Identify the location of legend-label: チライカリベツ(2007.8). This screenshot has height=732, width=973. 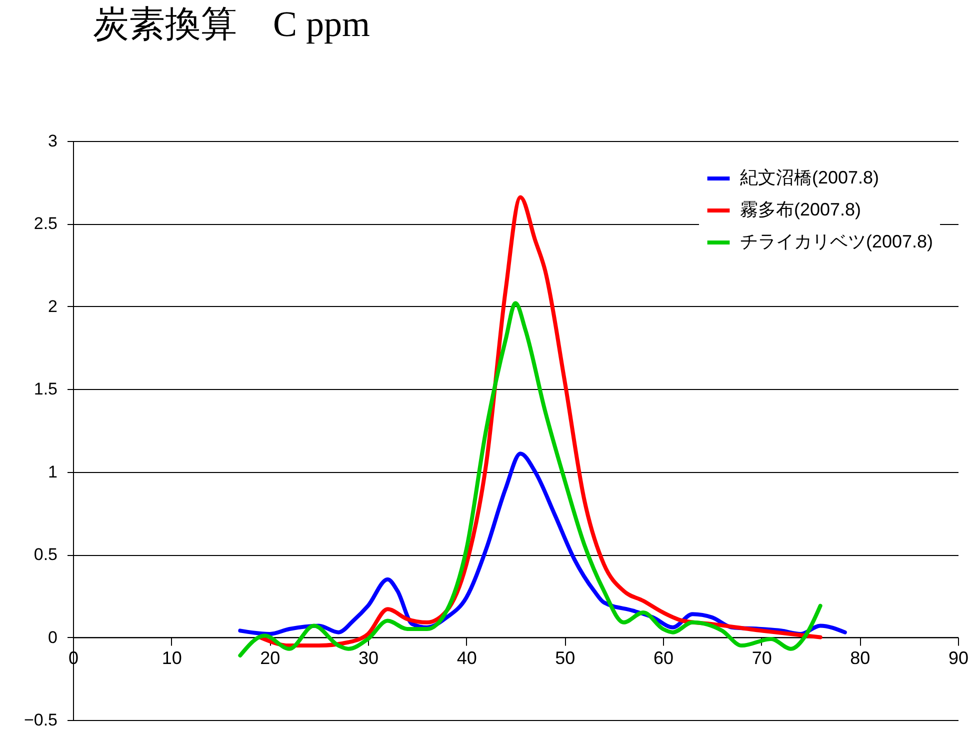
(837, 242).